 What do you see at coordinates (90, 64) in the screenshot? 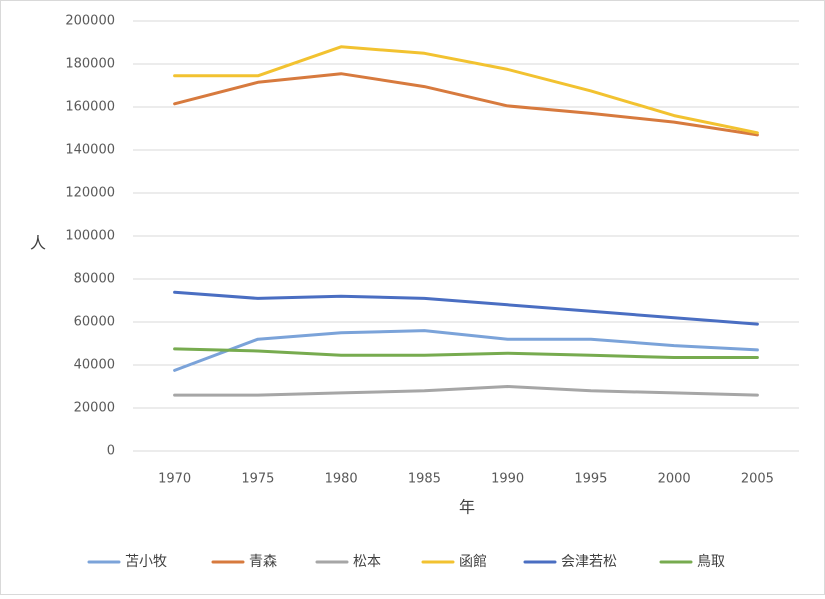
I see `y-tick-label: 180000` at bounding box center [90, 64].